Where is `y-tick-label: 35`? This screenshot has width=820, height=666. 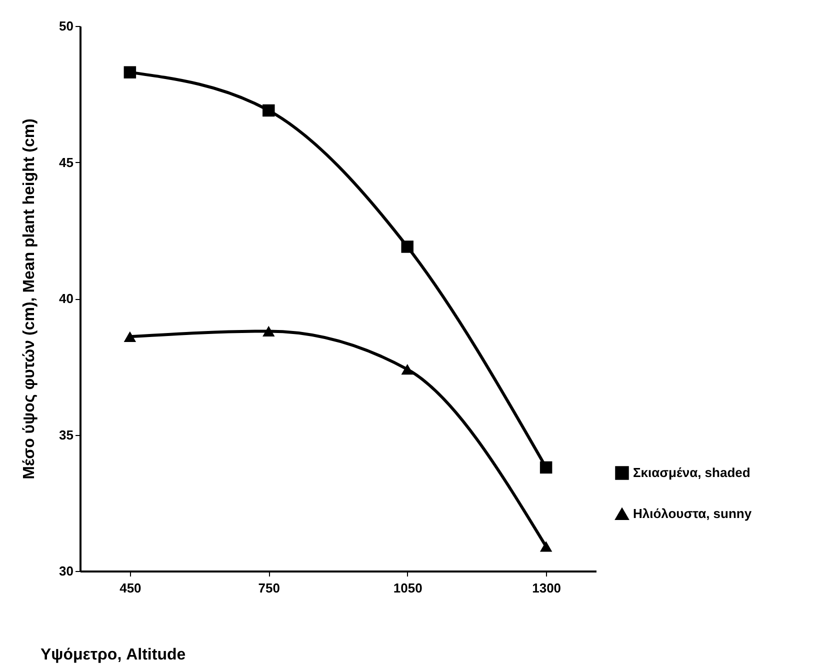 y-tick-label: 35 is located at coordinates (66, 434).